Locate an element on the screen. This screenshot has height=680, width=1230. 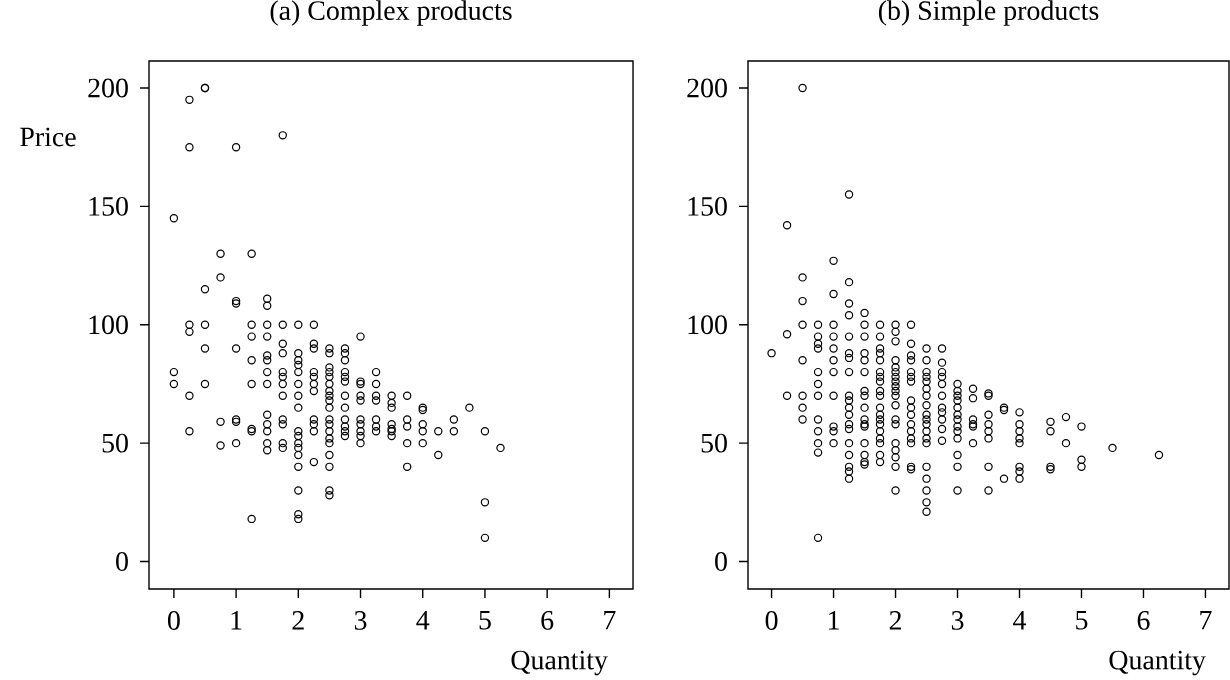
chart-title: (a) Complex products is located at coordinates (391, 13).